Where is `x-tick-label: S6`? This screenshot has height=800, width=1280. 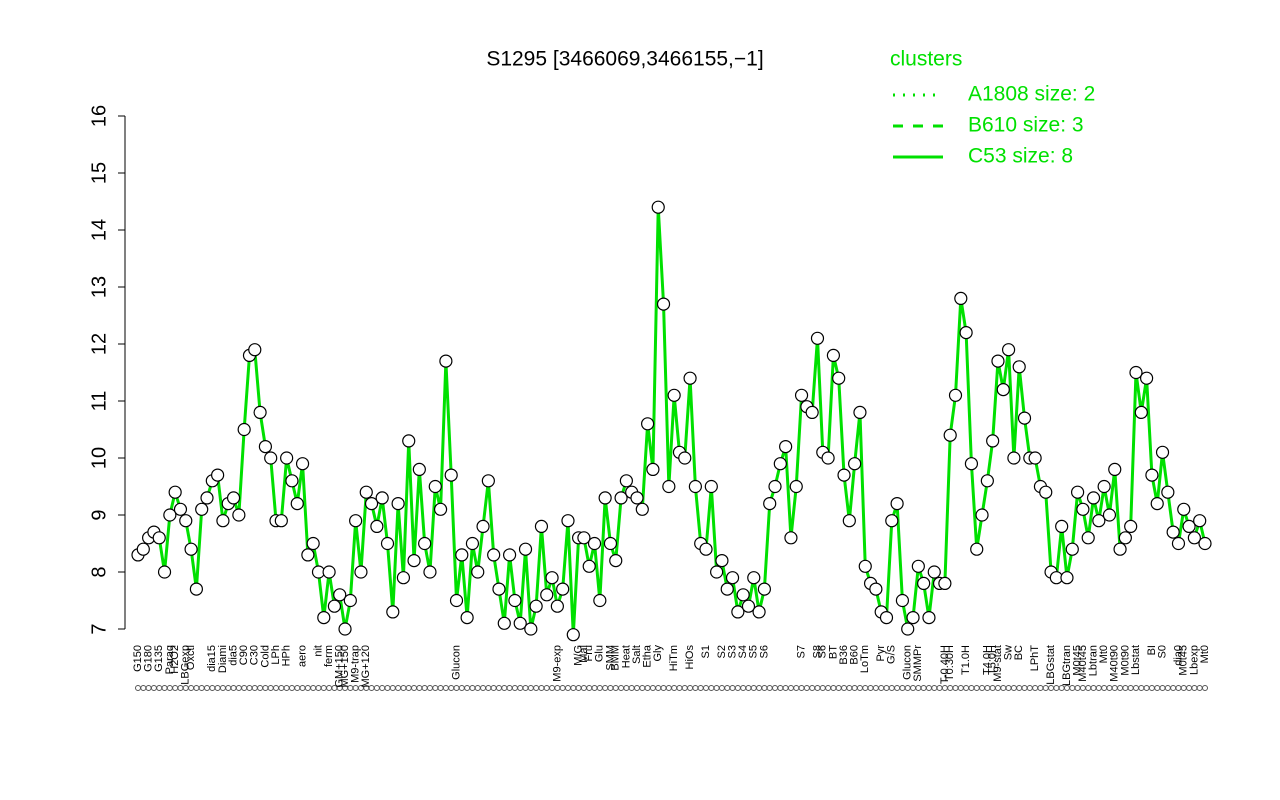 x-tick-label: S6 is located at coordinates (764, 651).